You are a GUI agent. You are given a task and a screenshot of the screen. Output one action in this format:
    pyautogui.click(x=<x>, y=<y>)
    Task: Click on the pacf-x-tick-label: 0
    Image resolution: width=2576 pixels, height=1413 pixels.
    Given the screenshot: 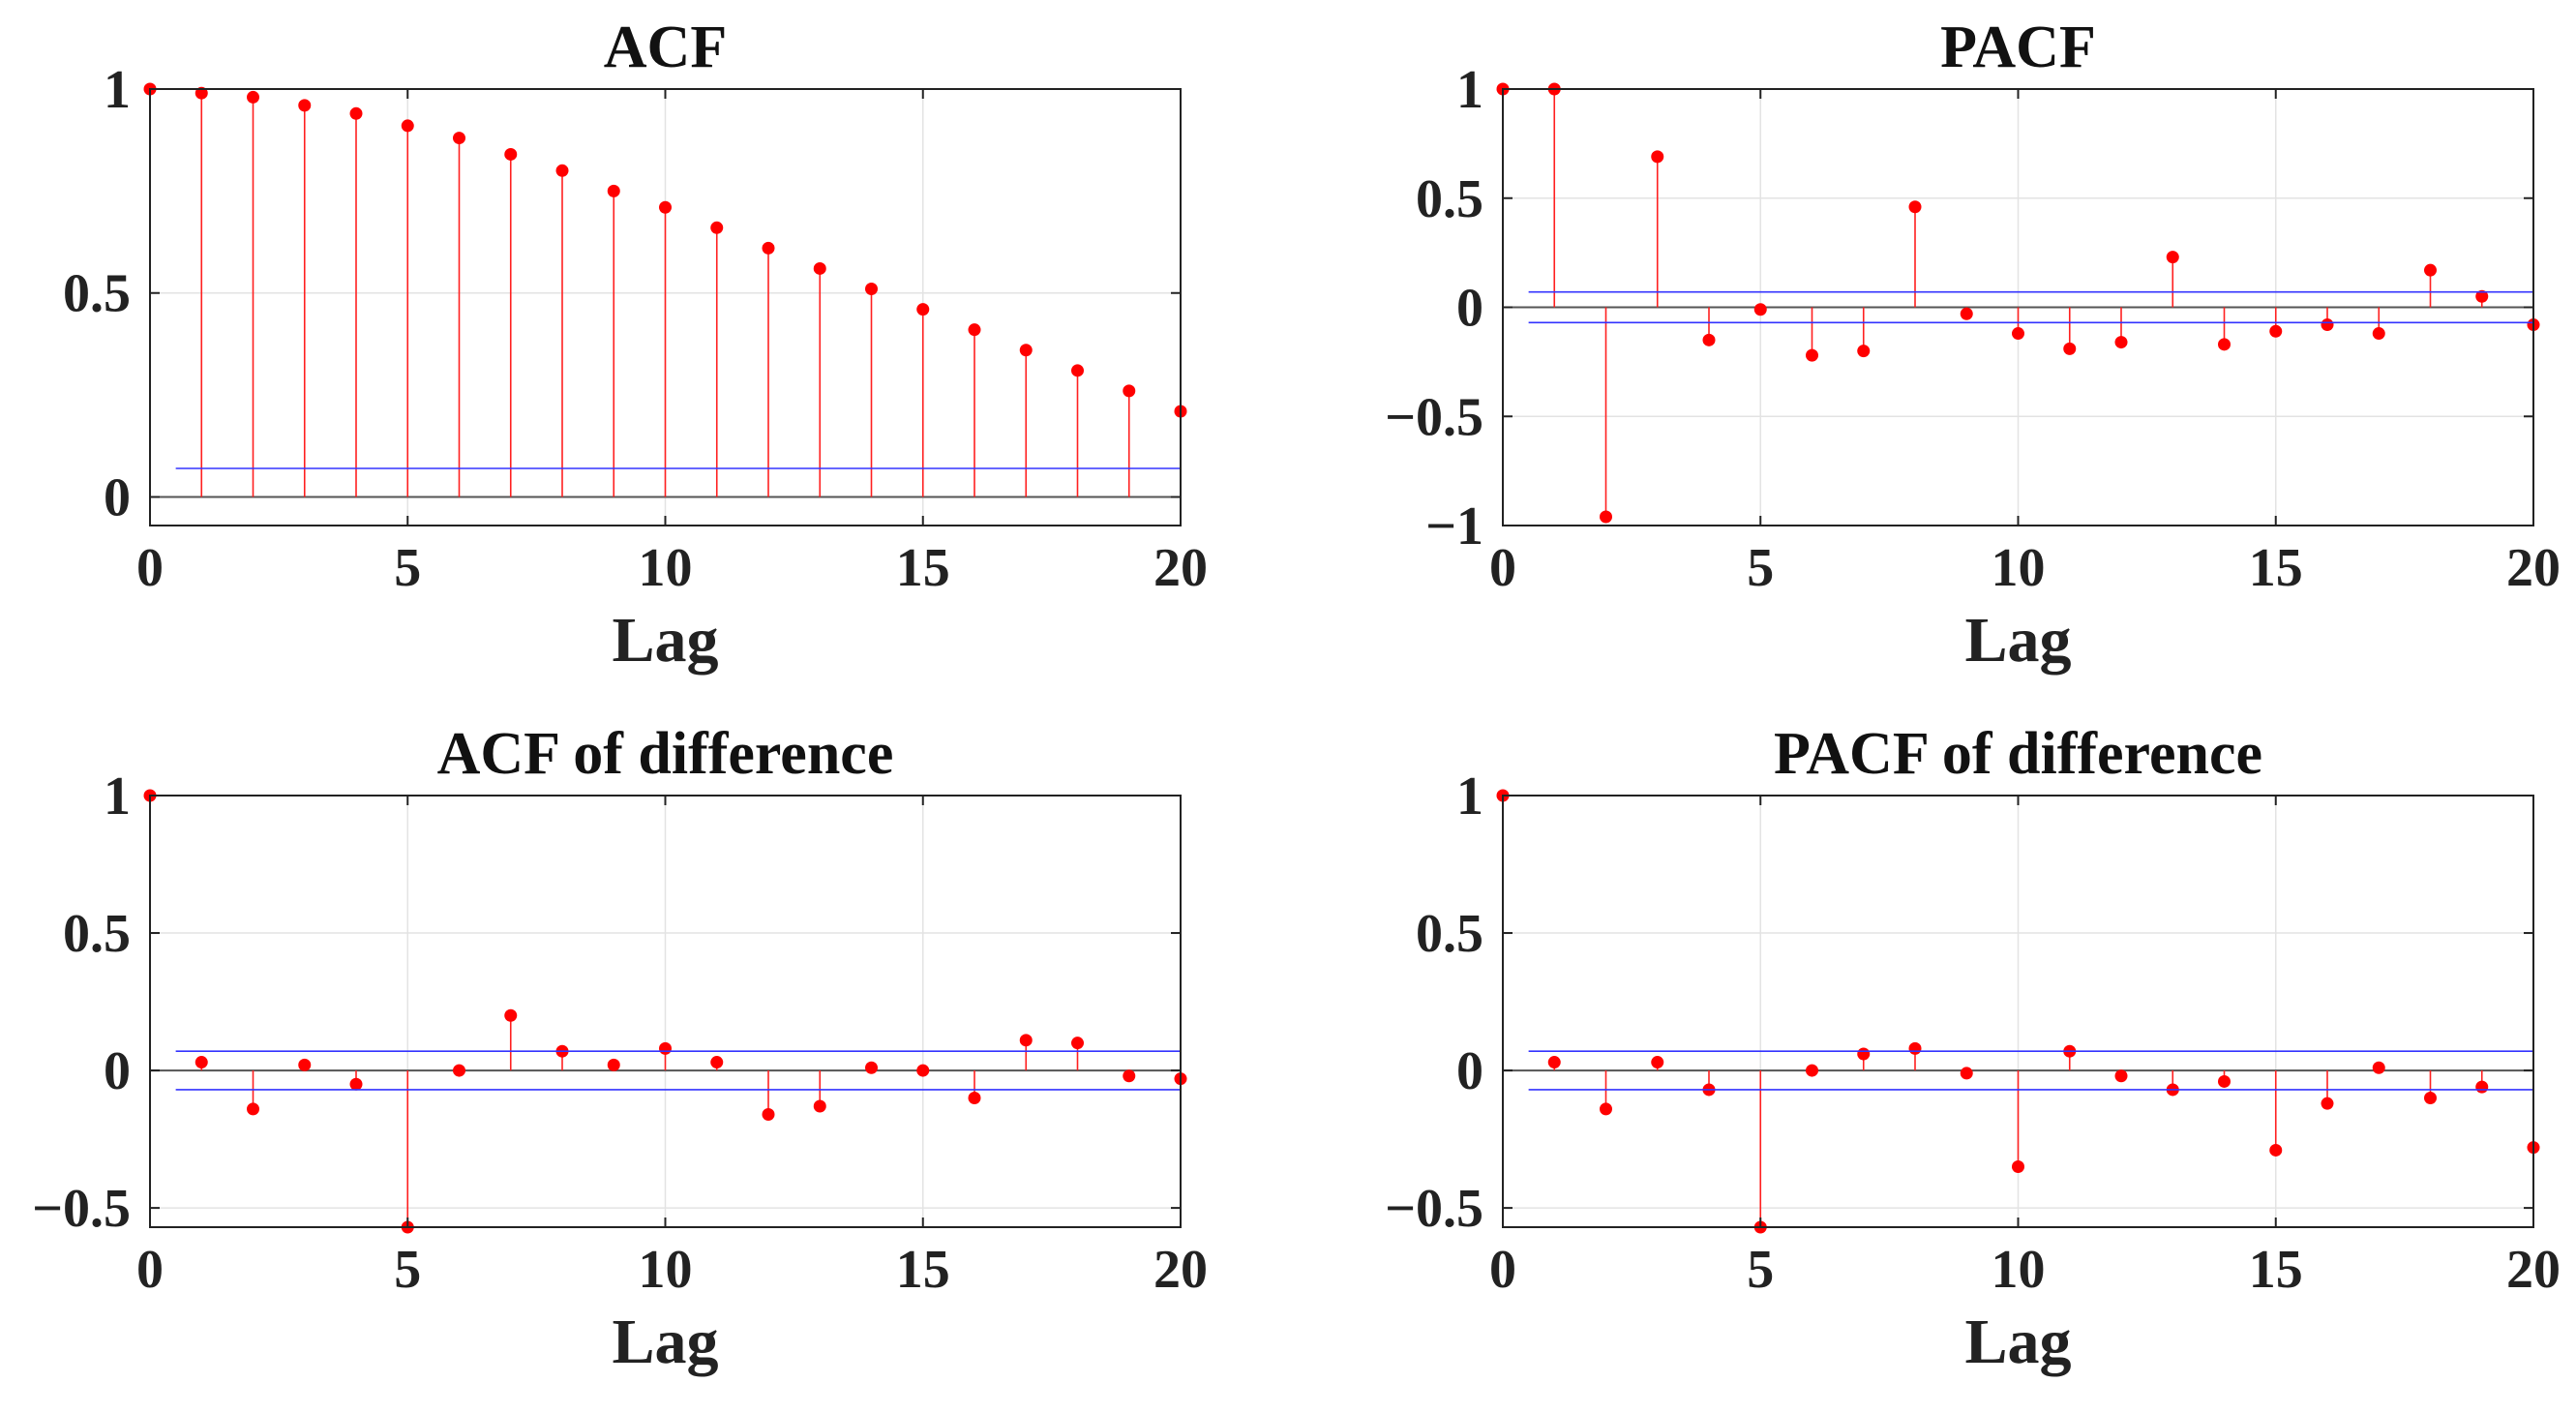 What is the action you would take?
    pyautogui.click(x=1502, y=568)
    